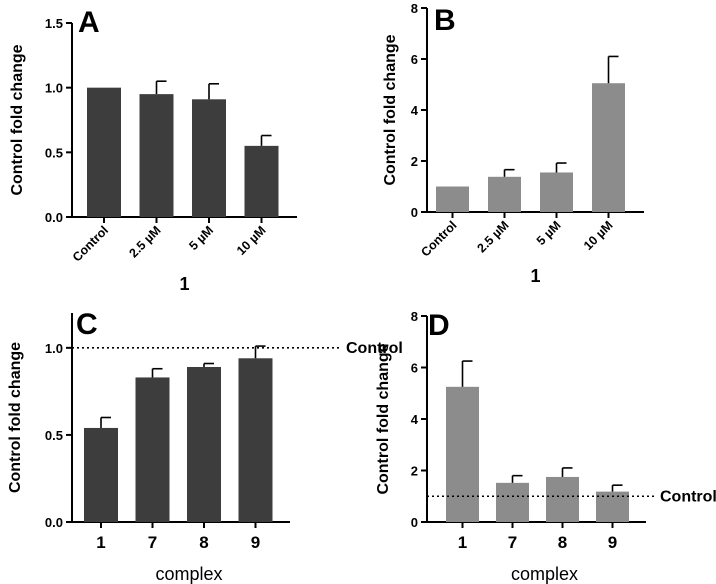 The image size is (716, 584). Describe the element at coordinates (439, 325) in the screenshot. I see `panel-letter: D` at that location.